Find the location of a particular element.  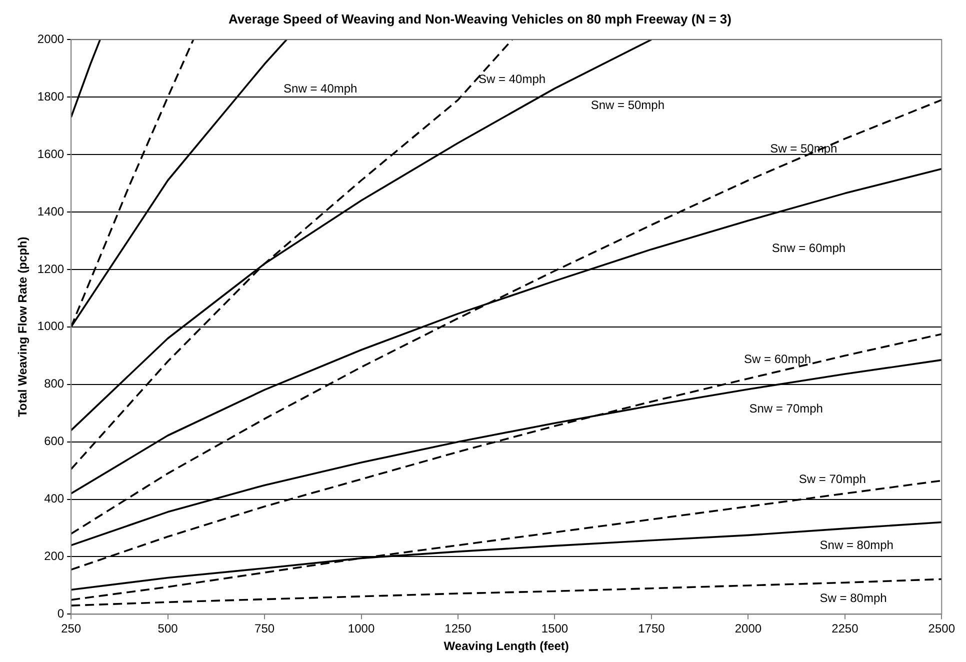

x-tick-label: 2250 is located at coordinates (845, 629).